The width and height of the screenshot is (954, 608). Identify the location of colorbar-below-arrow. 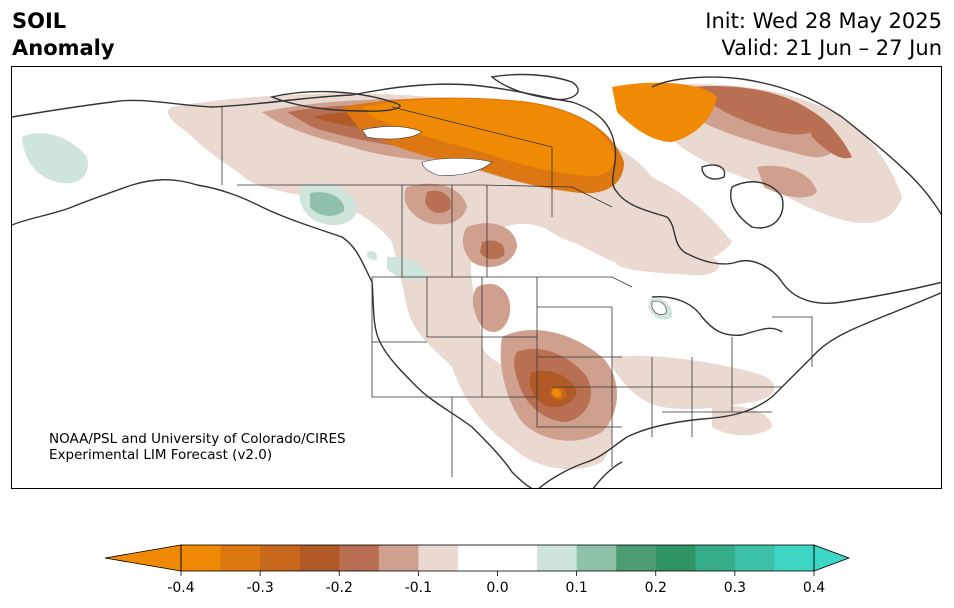
(143, 558).